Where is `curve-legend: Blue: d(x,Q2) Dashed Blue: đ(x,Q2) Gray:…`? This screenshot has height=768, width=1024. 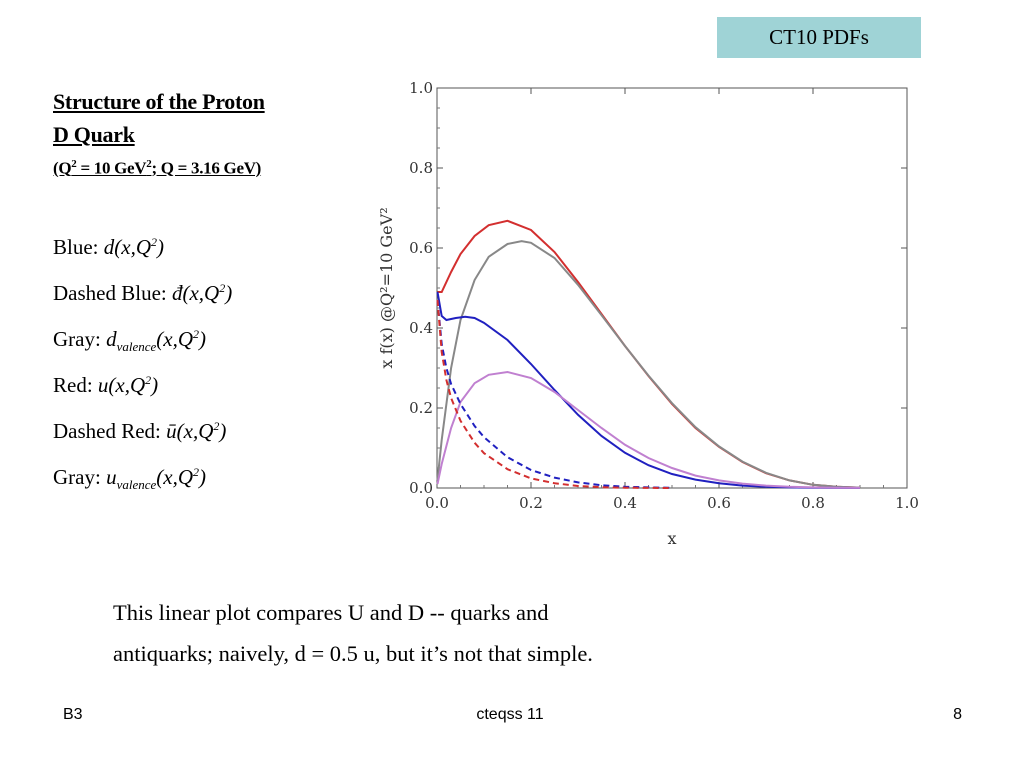 curve-legend: Blue: d(x,Q2) Dashed Blue: đ(x,Q2) Gray:… is located at coordinates (142, 358).